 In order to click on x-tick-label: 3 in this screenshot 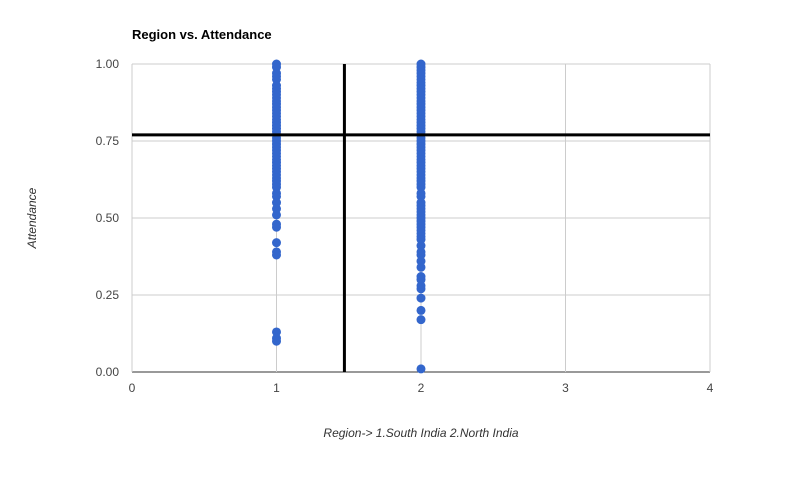, I will do `click(565, 388)`.